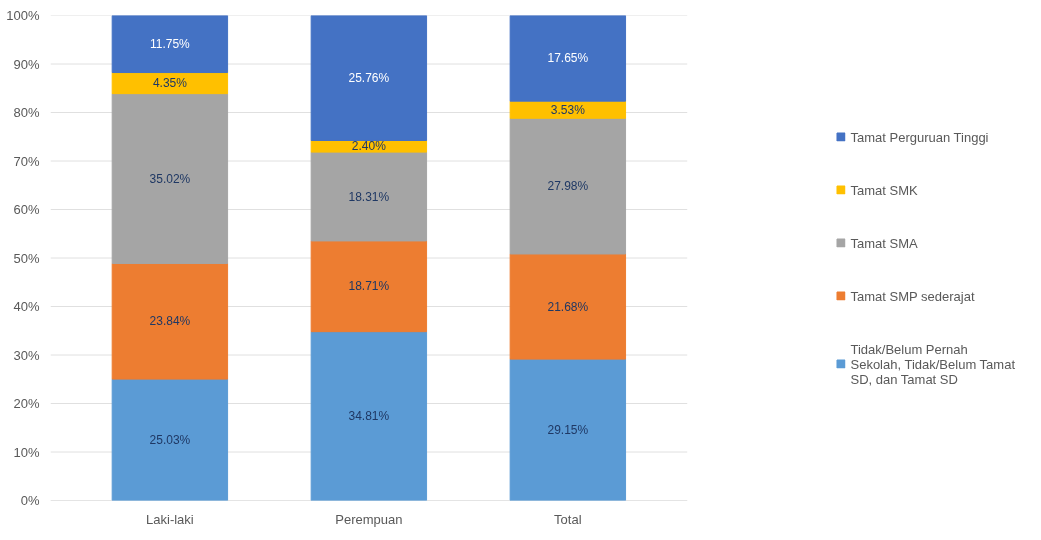 Image resolution: width=1041 pixels, height=540 pixels. I want to click on y-tick-label: 30%, so click(26, 355).